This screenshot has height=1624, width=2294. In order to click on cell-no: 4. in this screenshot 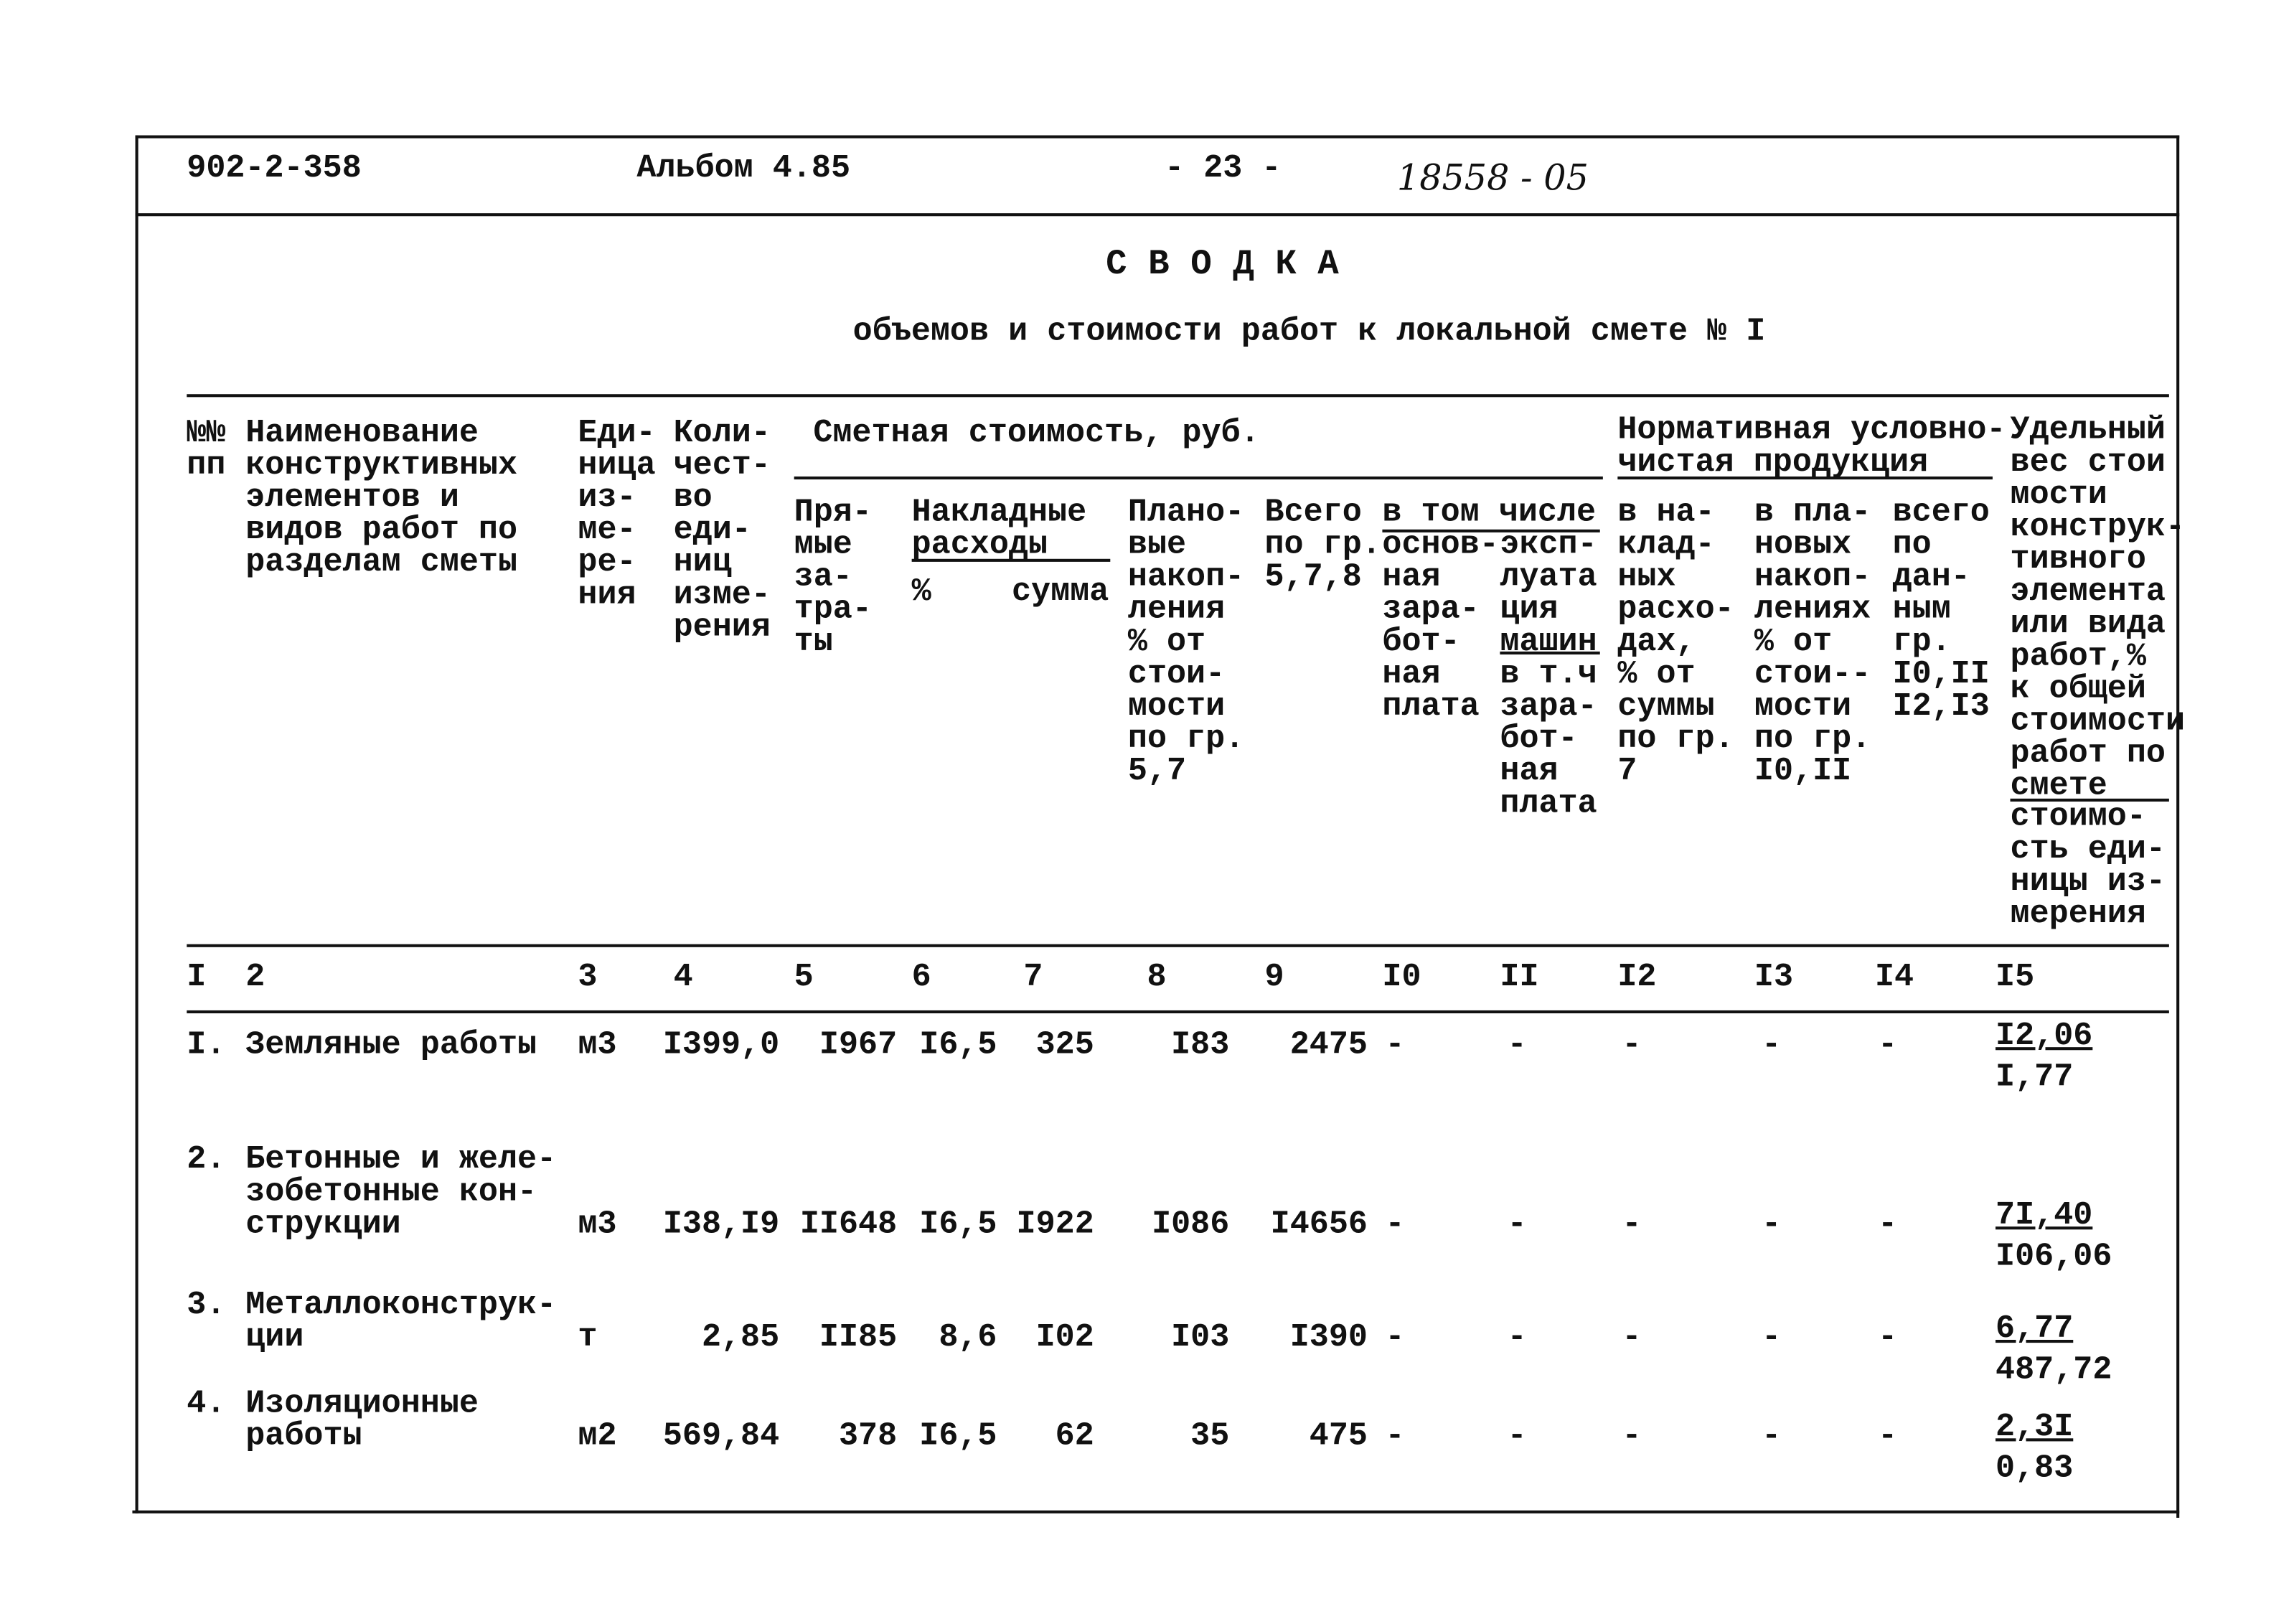, I will do `click(207, 1403)`.